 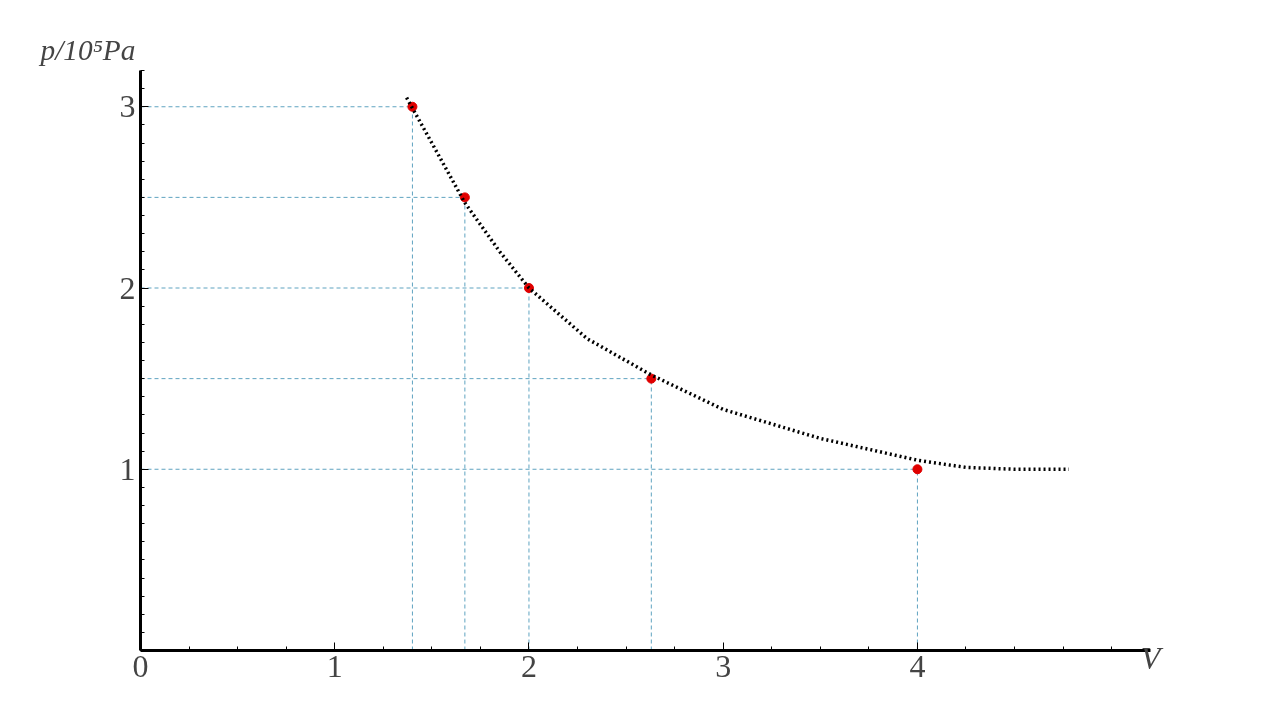 What do you see at coordinates (334, 665) in the screenshot?
I see `x-tick-label: 1` at bounding box center [334, 665].